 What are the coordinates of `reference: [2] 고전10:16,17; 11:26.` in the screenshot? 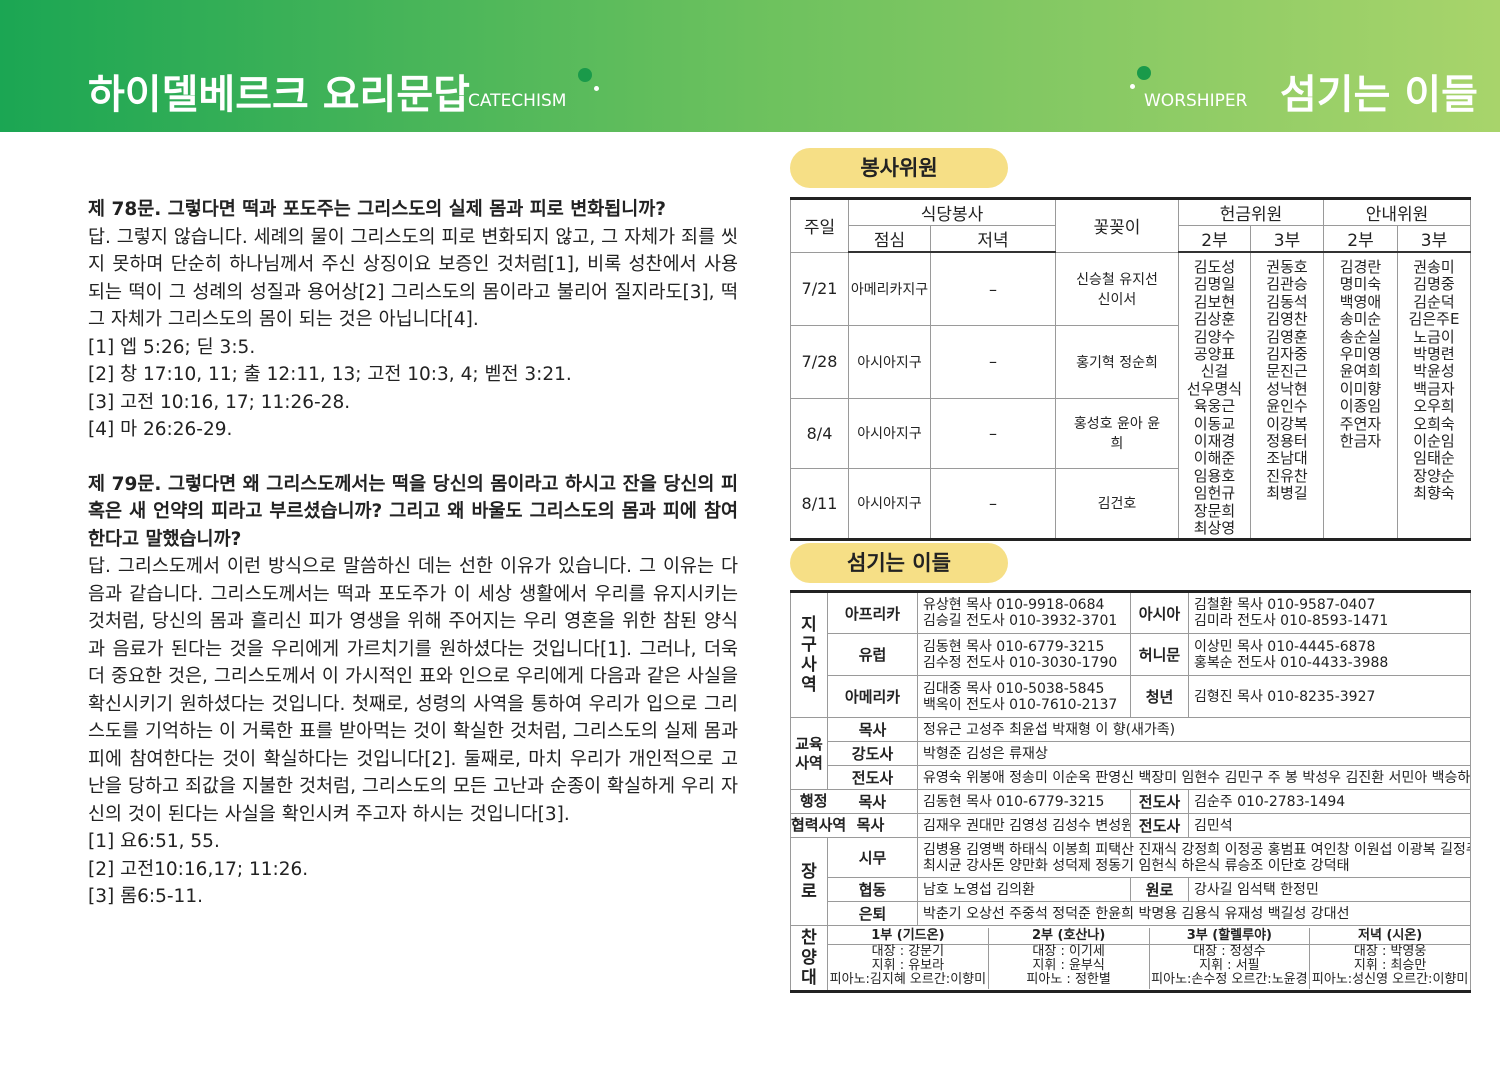 It's located at (198, 869).